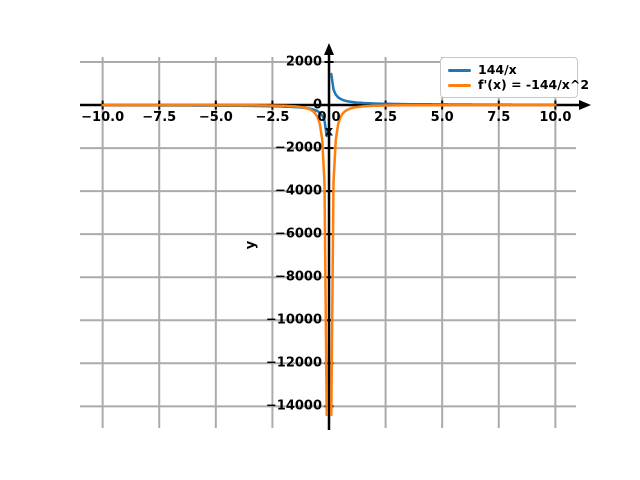 Image resolution: width=640 pixels, height=480 pixels. What do you see at coordinates (103, 118) in the screenshot?
I see `x-tick-label: −10.0` at bounding box center [103, 118].